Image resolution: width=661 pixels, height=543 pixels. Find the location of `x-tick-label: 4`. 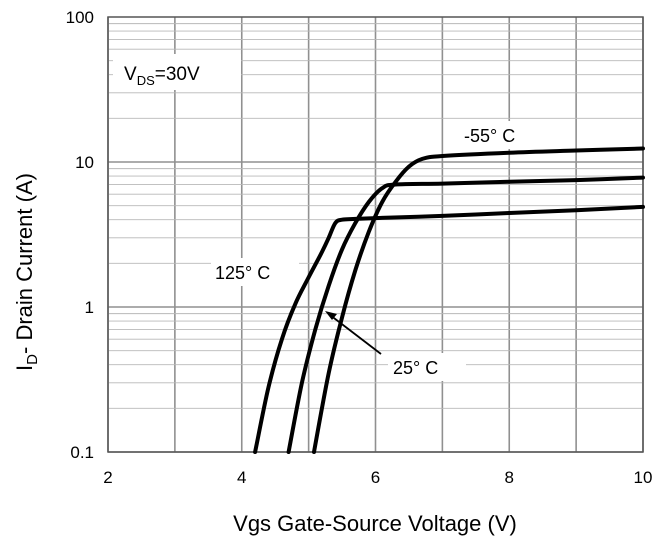

x-tick-label: 4 is located at coordinates (241, 477).